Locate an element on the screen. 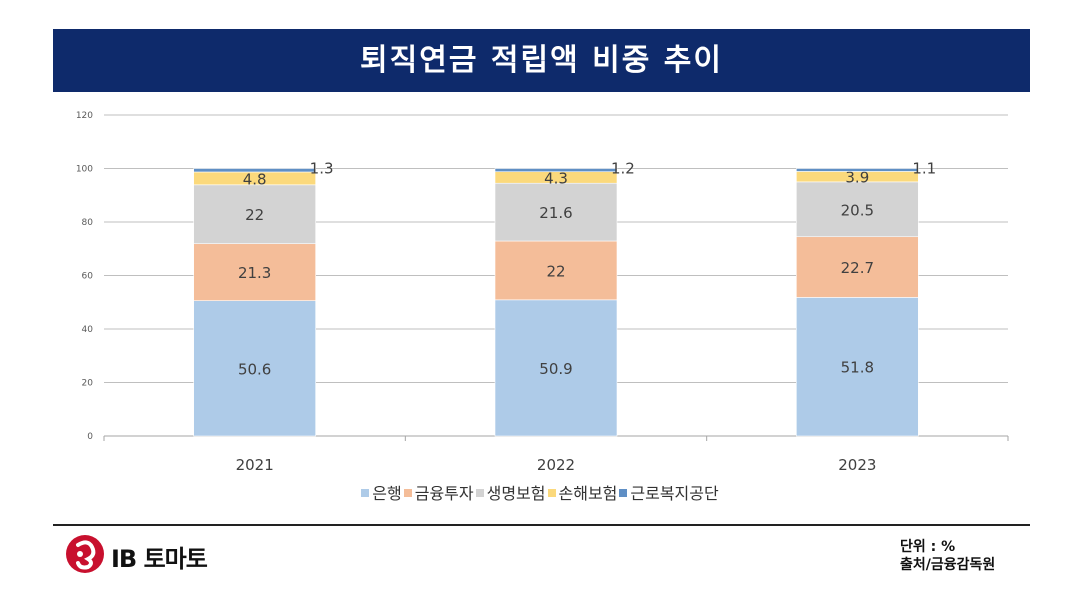 This screenshot has width=1080, height=595. legend-item: 근로복지공단 is located at coordinates (669, 492).